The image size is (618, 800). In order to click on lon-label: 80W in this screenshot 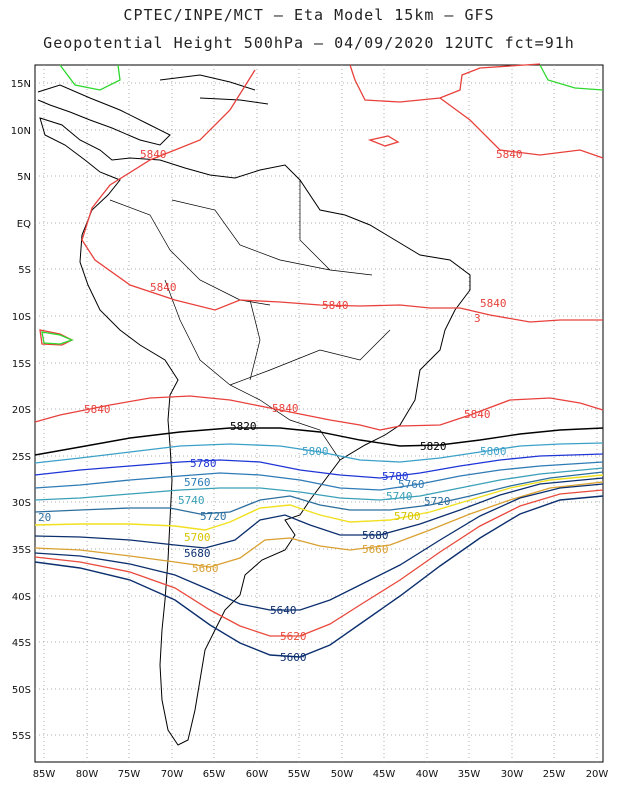, I will do `click(87, 774)`.